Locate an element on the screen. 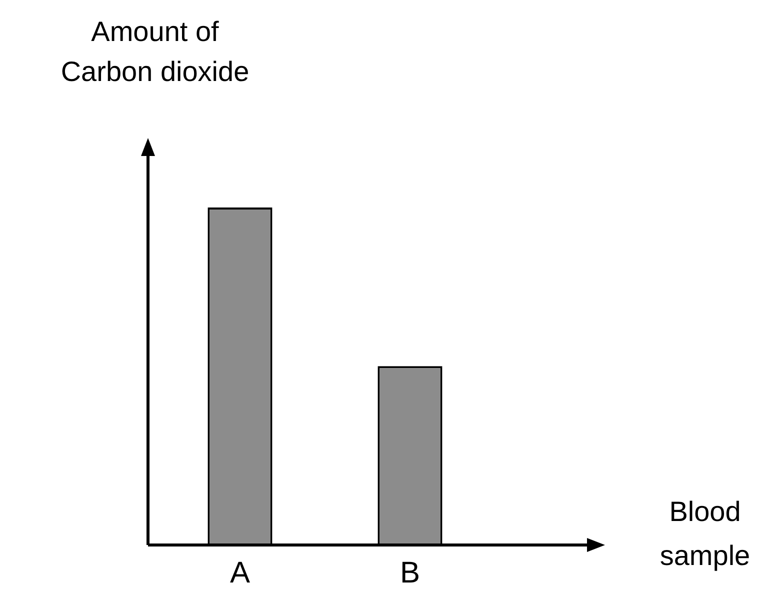 The height and width of the screenshot is (603, 778). x-tick-label: A is located at coordinates (240, 573).